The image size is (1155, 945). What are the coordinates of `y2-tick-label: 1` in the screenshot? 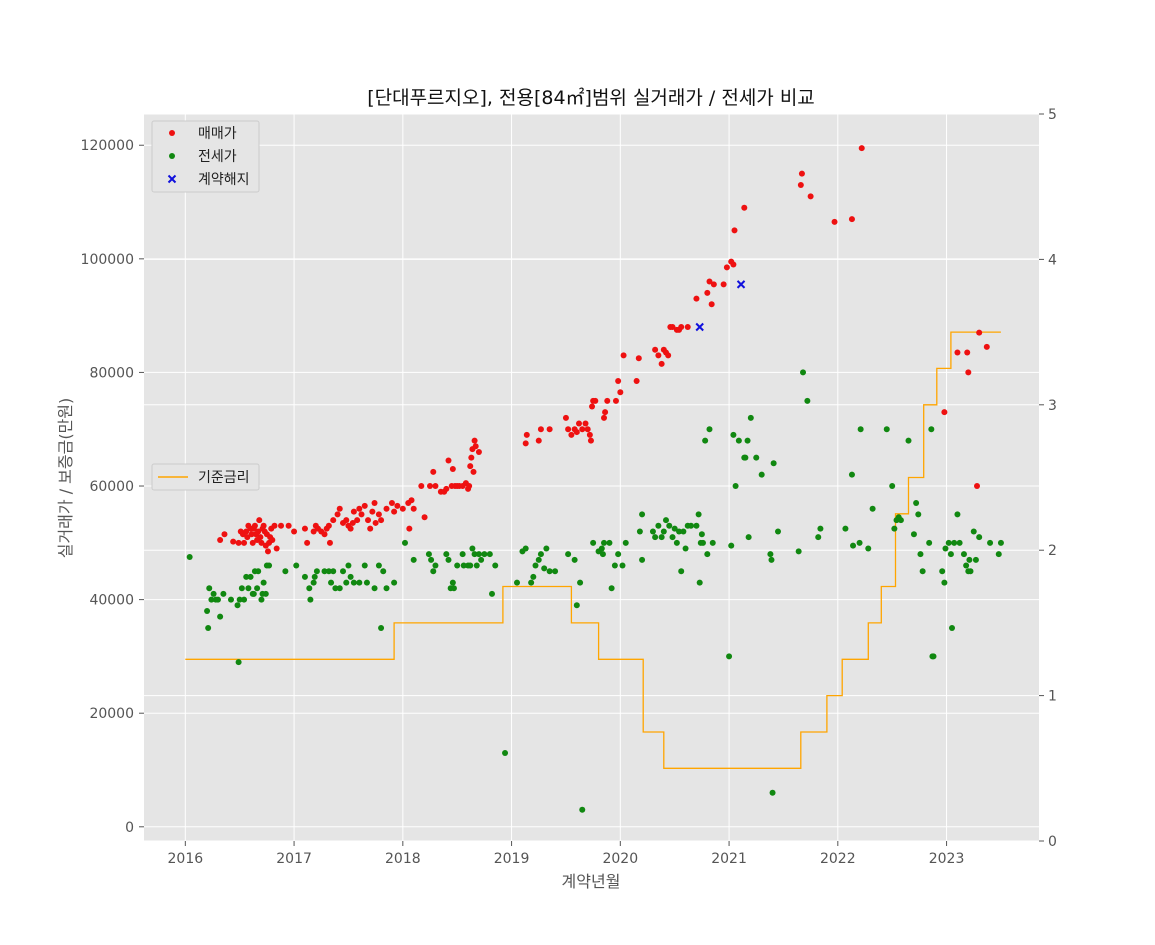 It's located at (1052, 697).